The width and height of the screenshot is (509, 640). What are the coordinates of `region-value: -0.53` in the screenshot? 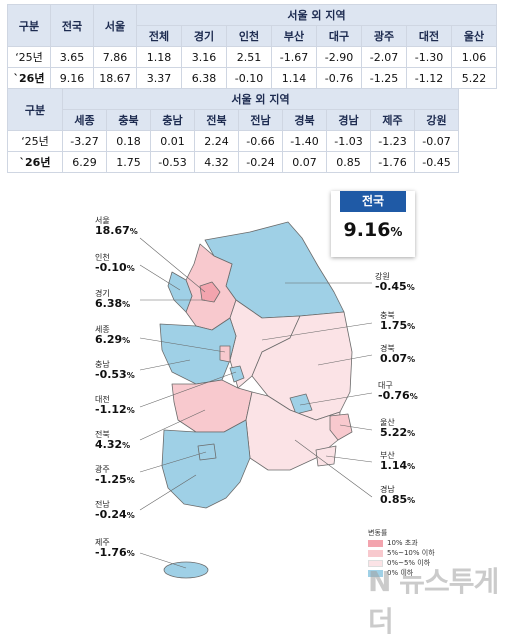 It's located at (111, 375).